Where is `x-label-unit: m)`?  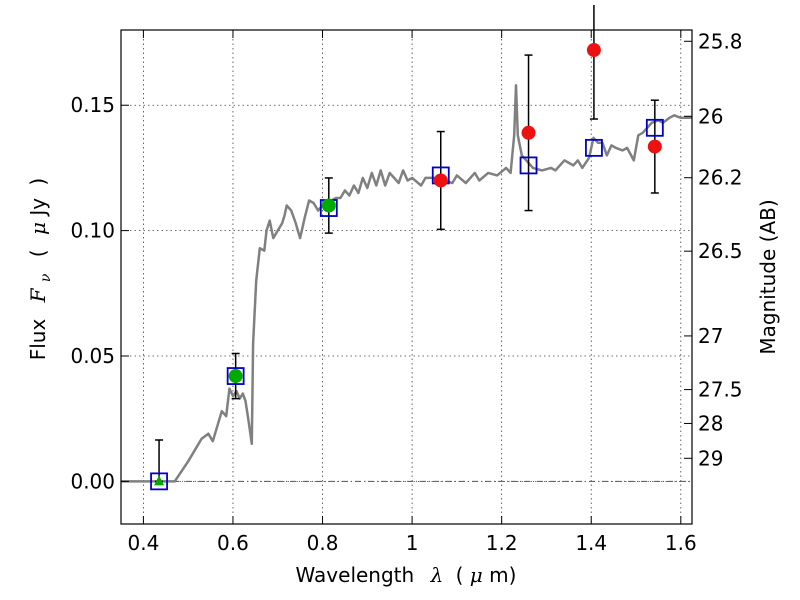
x-label-unit: m) is located at coordinates (502, 575).